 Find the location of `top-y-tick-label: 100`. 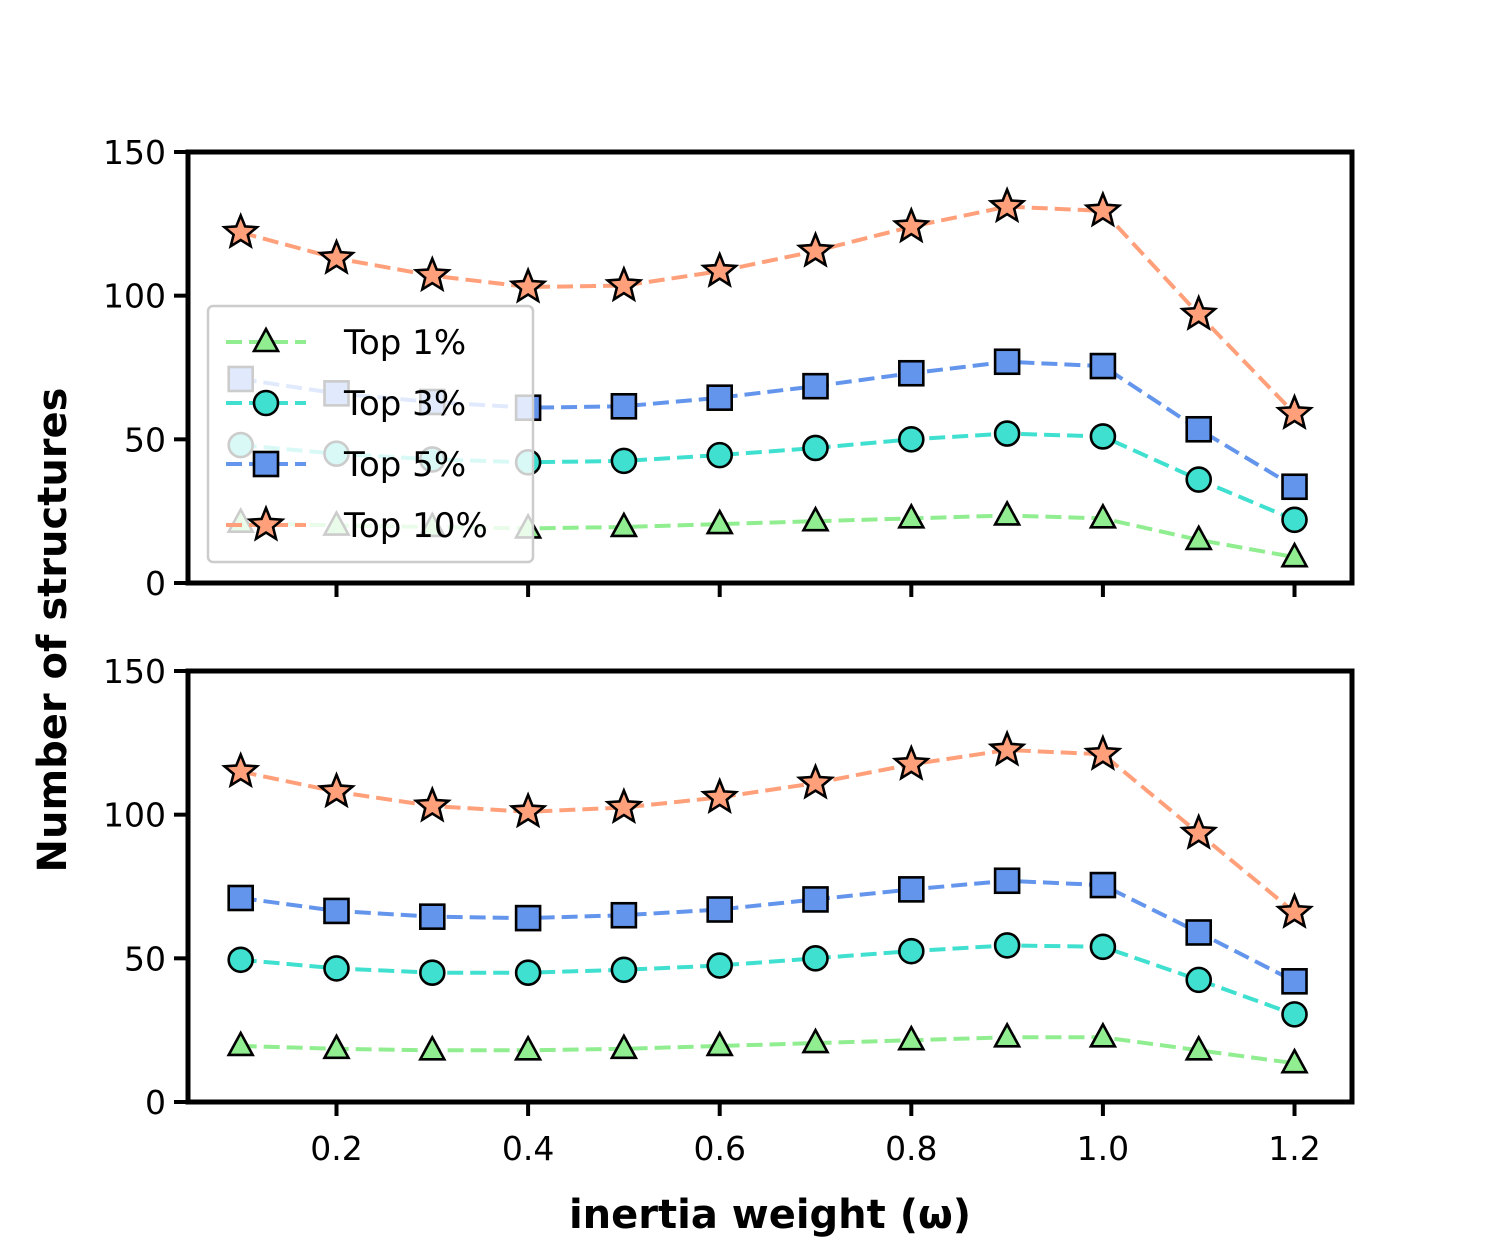

top-y-tick-label: 100 is located at coordinates (134, 296).